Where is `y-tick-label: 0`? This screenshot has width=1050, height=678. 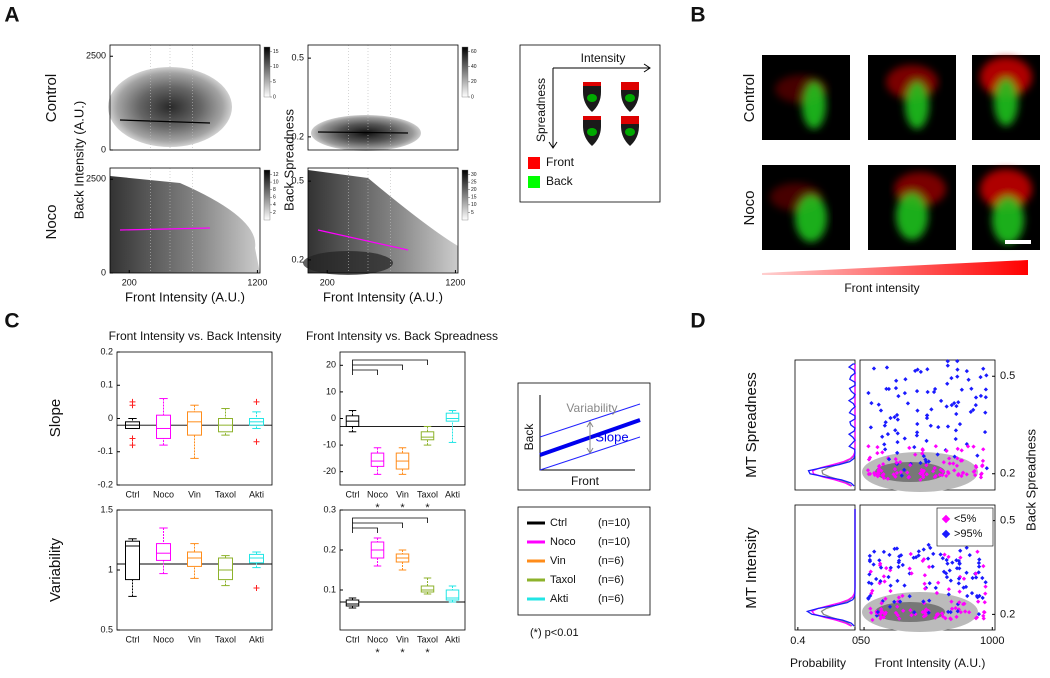
y-tick-label: 0 is located at coordinates (333, 418).